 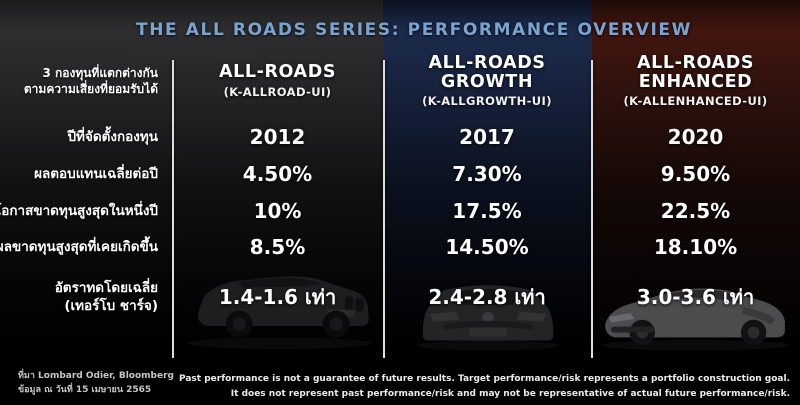 What do you see at coordinates (277, 174) in the screenshot?
I see `value-cell: 4.50%` at bounding box center [277, 174].